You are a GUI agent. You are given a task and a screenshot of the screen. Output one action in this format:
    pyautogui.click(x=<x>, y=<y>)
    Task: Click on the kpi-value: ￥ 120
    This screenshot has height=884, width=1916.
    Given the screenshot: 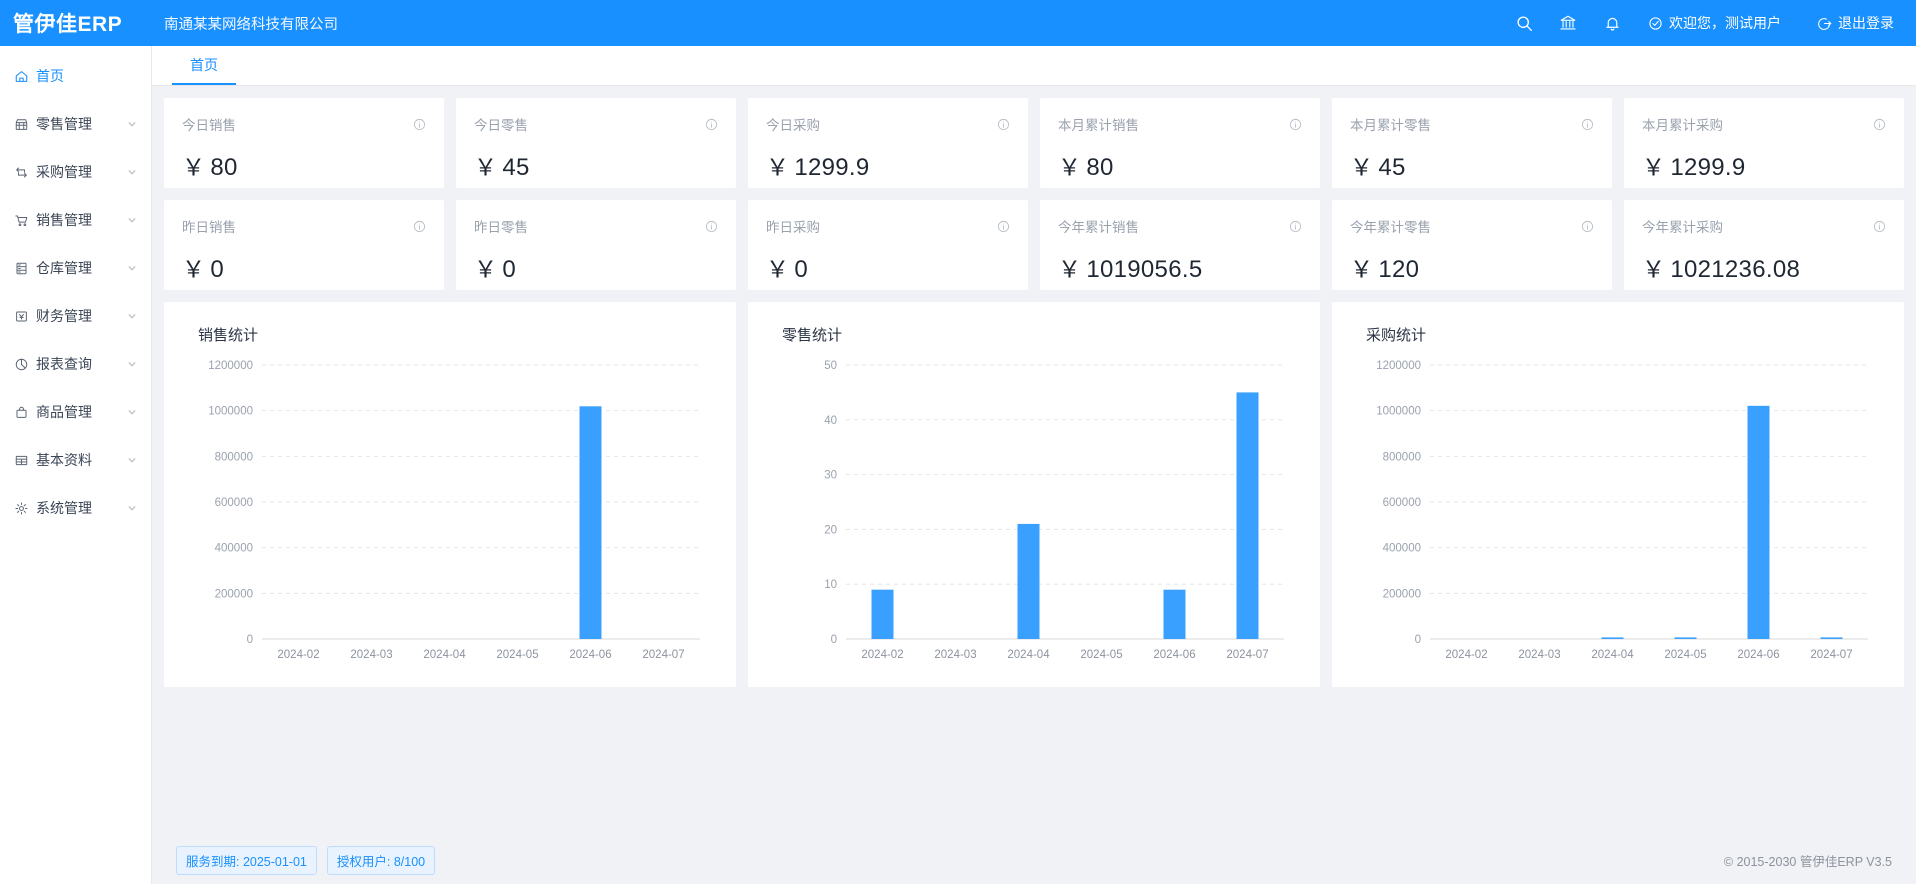 What is the action you would take?
    pyautogui.click(x=1472, y=267)
    